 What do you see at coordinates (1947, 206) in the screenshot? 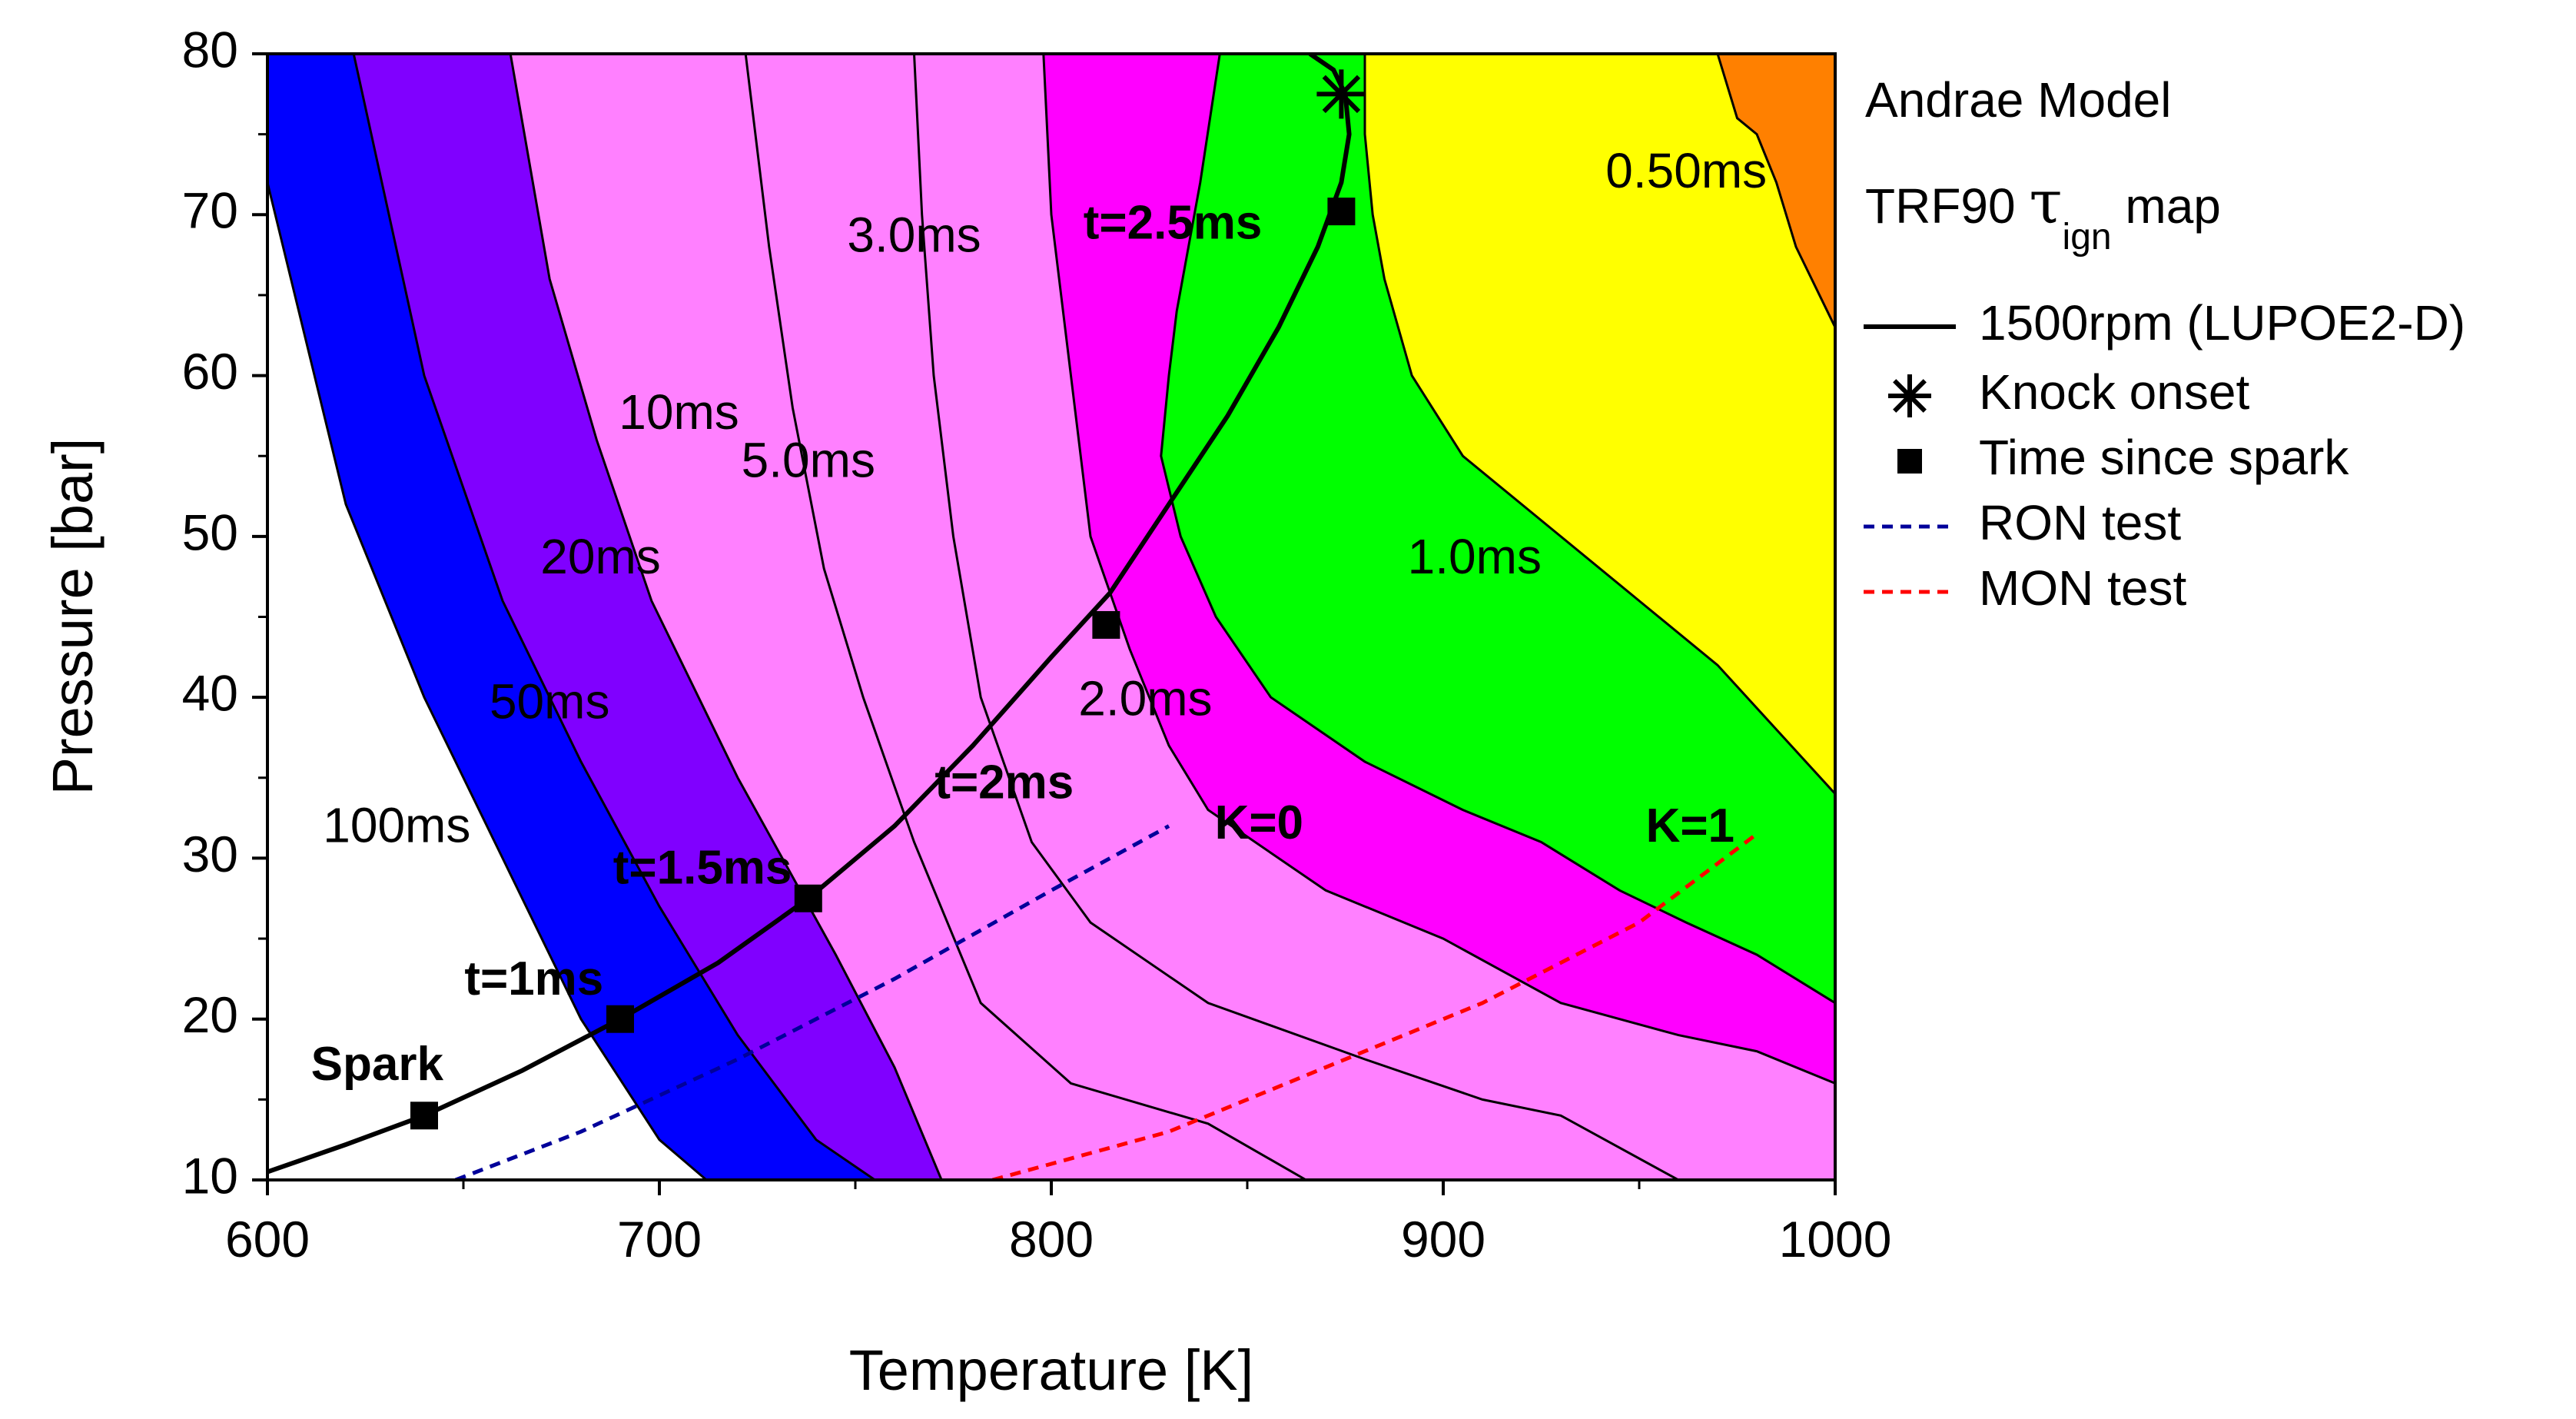
I see `subtitle-prefix: TRF90` at bounding box center [1947, 206].